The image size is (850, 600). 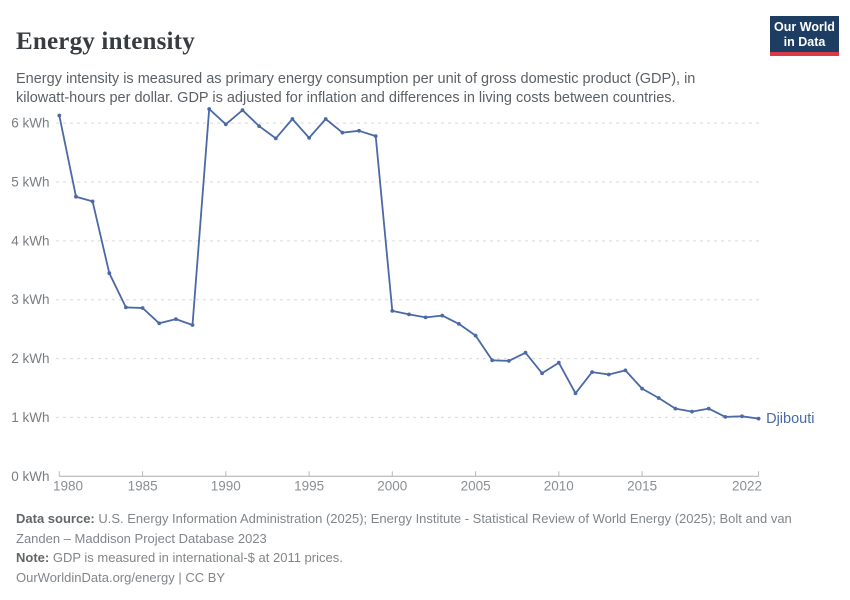 I want to click on y-axis-tick-label: 4 kWh, so click(x=30, y=240).